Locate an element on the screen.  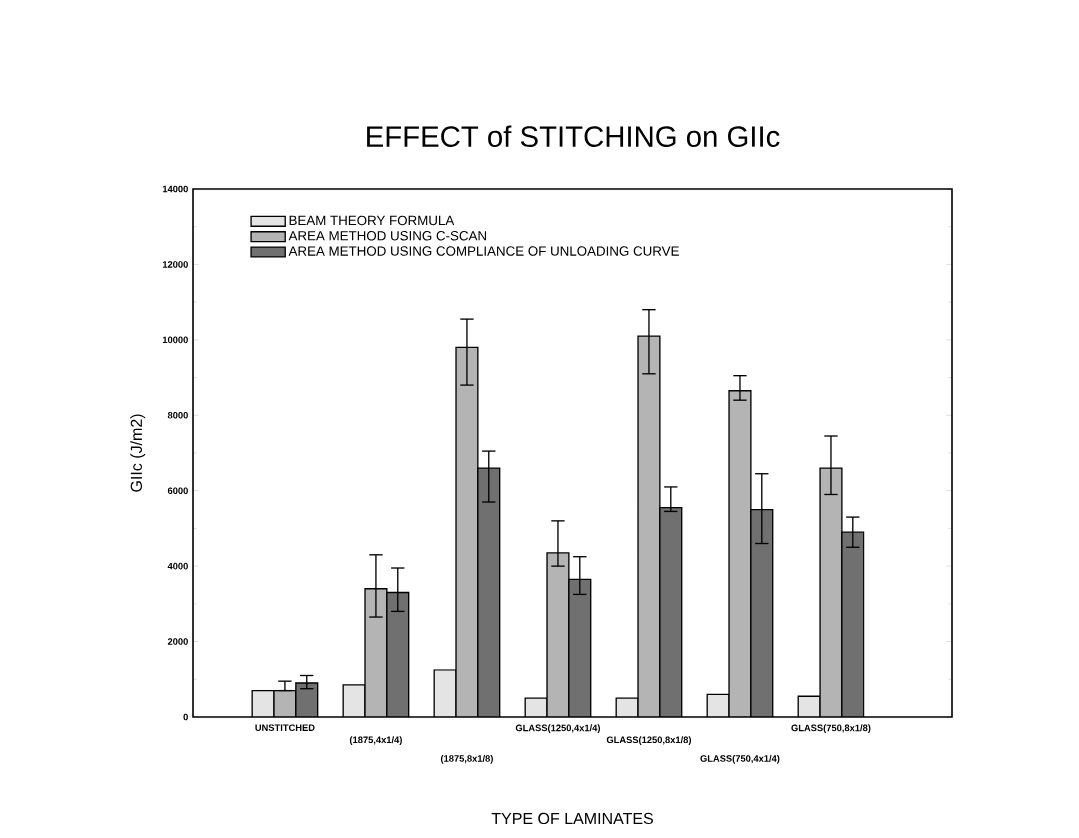
x-tick-label: GLASS(1250,4x1/4) is located at coordinates (557, 729).